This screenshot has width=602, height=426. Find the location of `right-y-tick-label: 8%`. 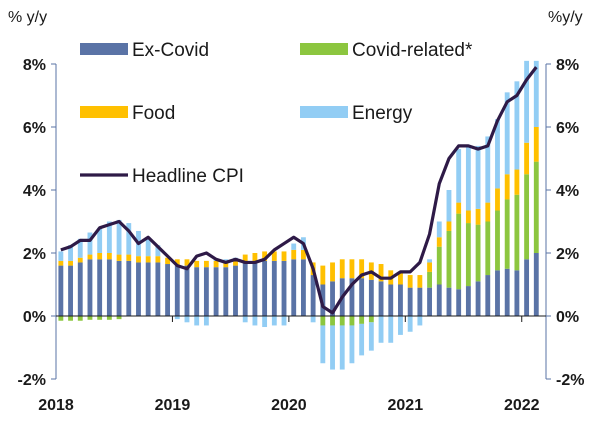

right-y-tick-label: 8% is located at coordinates (567, 65).